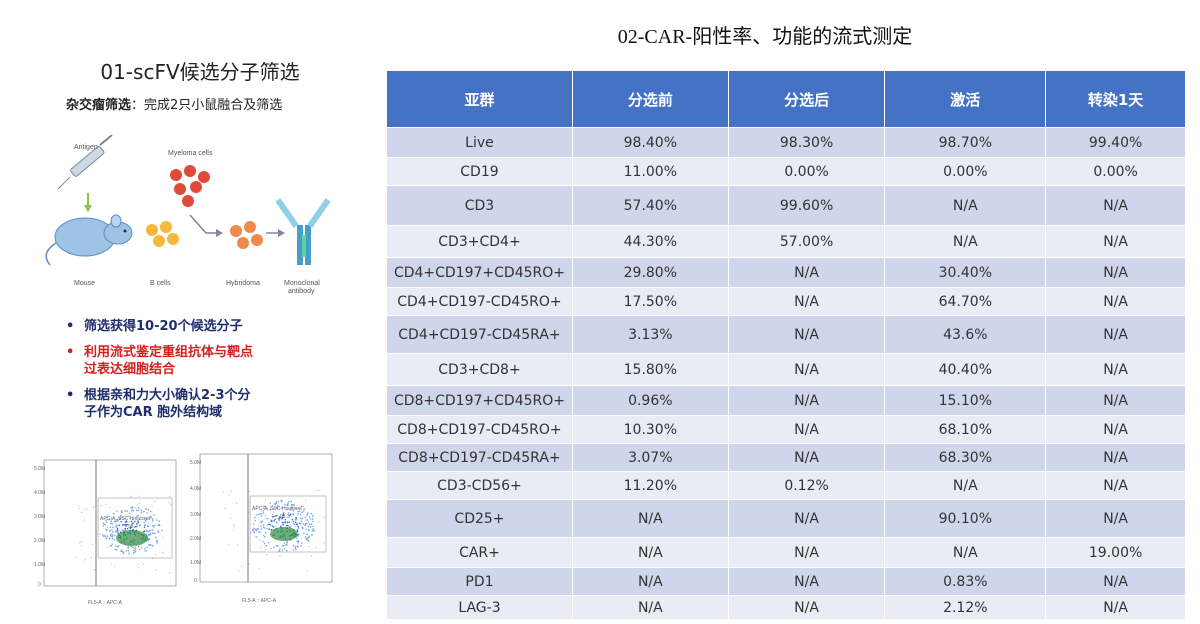  I want to click on value-cell: 11.00%, so click(650, 171).